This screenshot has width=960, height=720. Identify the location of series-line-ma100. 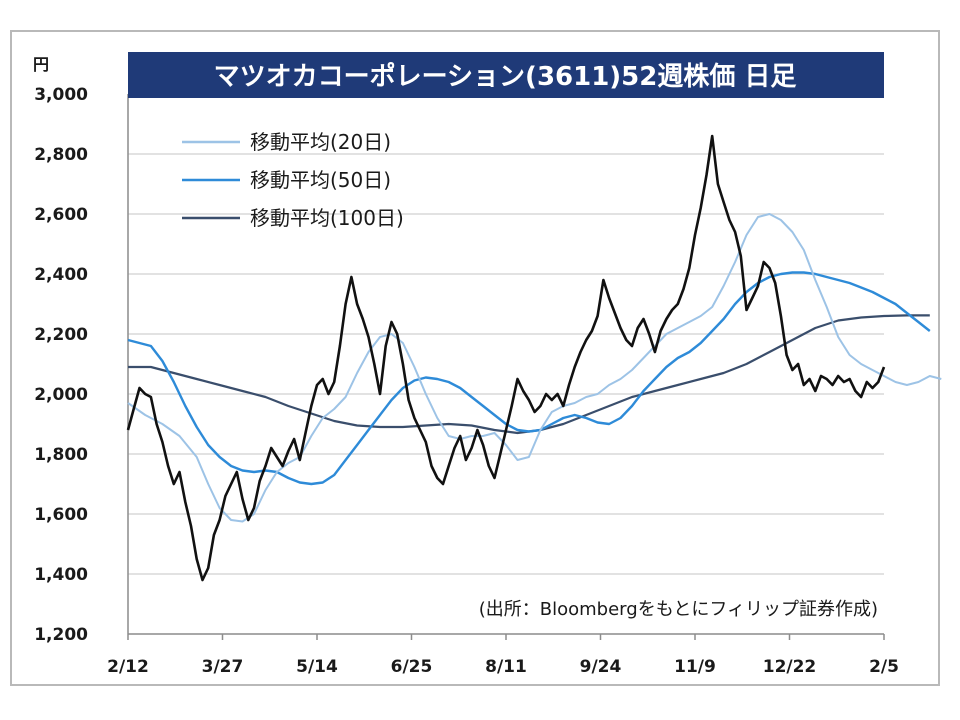
(529, 374).